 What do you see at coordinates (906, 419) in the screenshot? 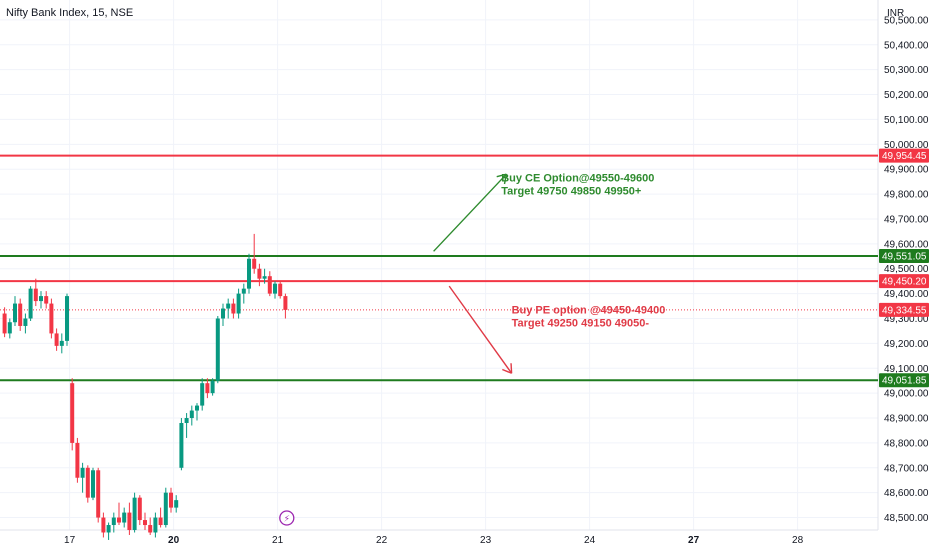
I see `price-tick-label: 48,900.00` at bounding box center [906, 419].